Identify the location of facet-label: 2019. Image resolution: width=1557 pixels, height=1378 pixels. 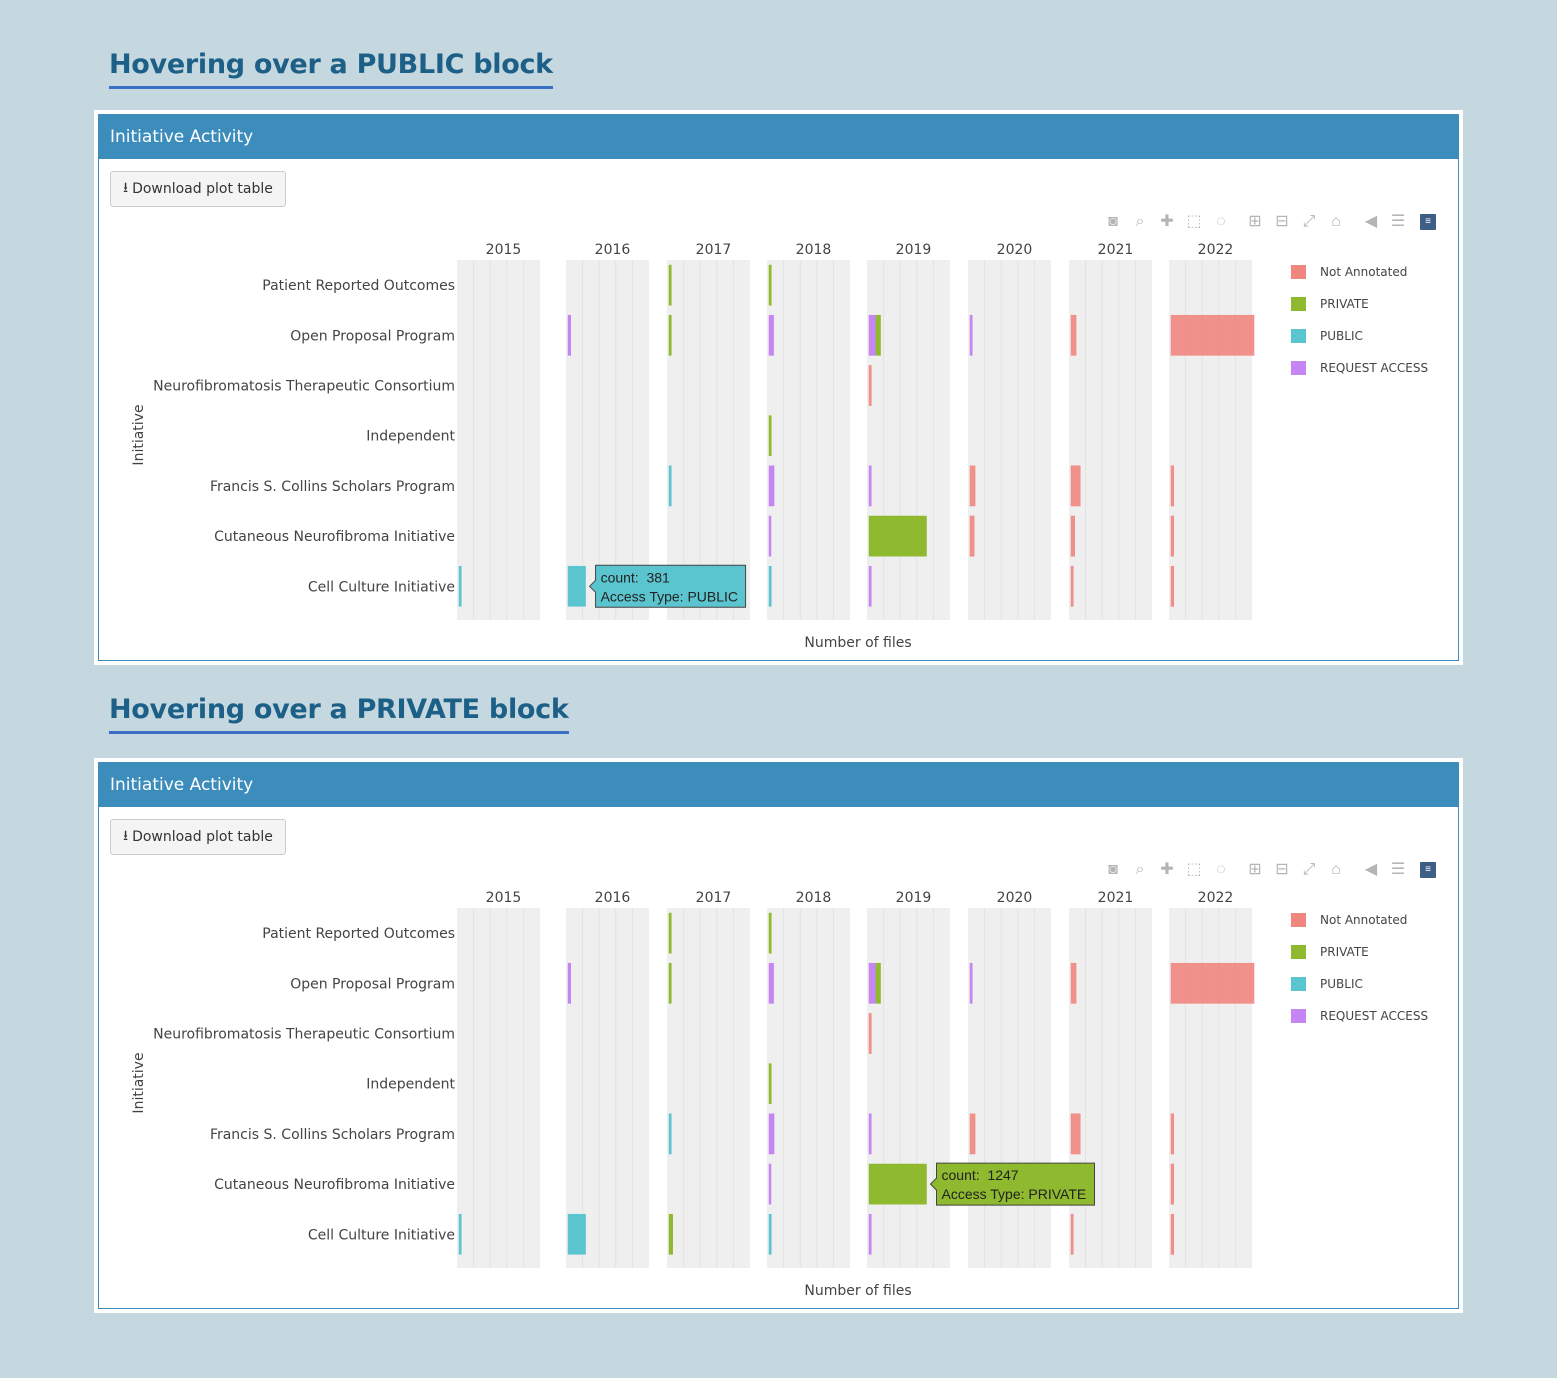
(914, 250).